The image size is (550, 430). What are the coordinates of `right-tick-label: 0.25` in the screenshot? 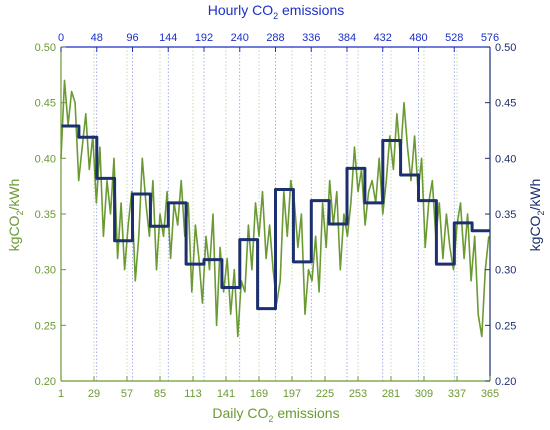 It's located at (505, 326).